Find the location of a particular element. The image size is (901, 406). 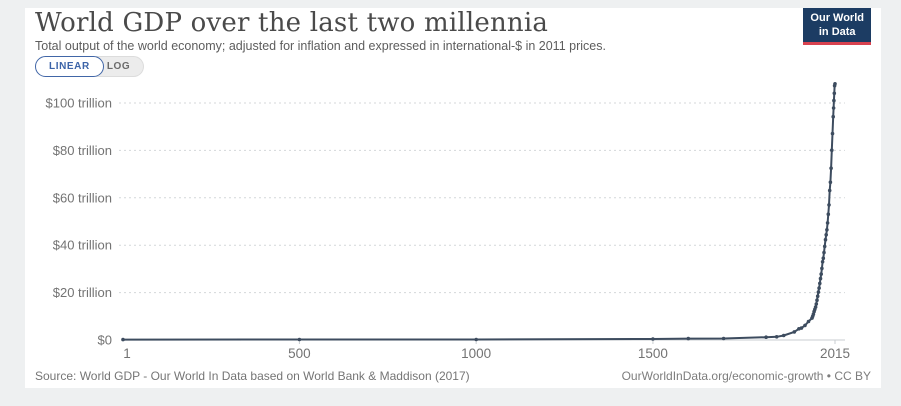

scale-toggle: LINEAR LOG is located at coordinates (90, 66).